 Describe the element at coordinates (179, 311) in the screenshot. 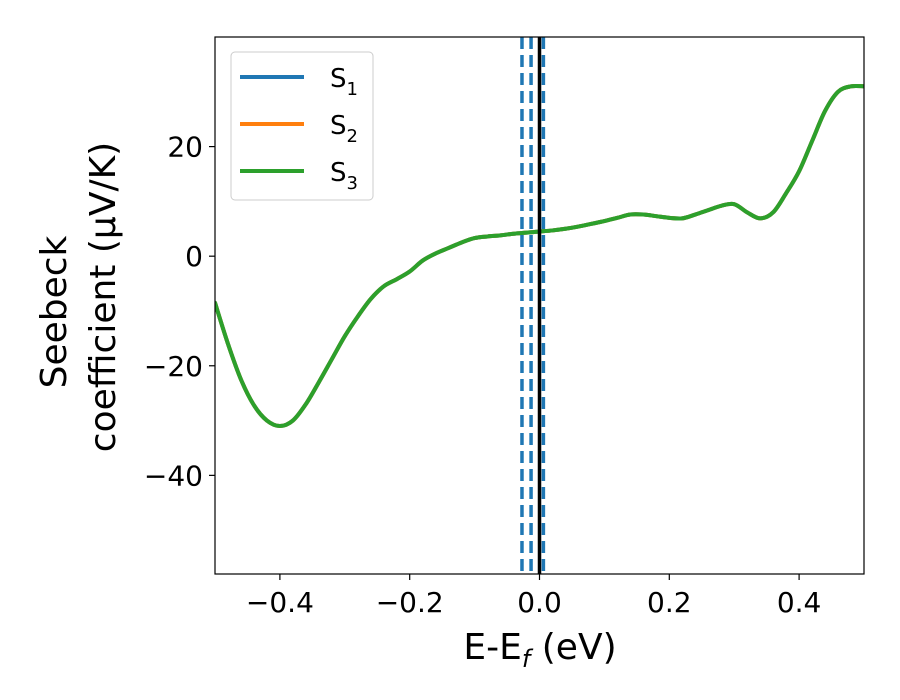

I see `y-axis-ticks: −40 −20 0 20` at that location.